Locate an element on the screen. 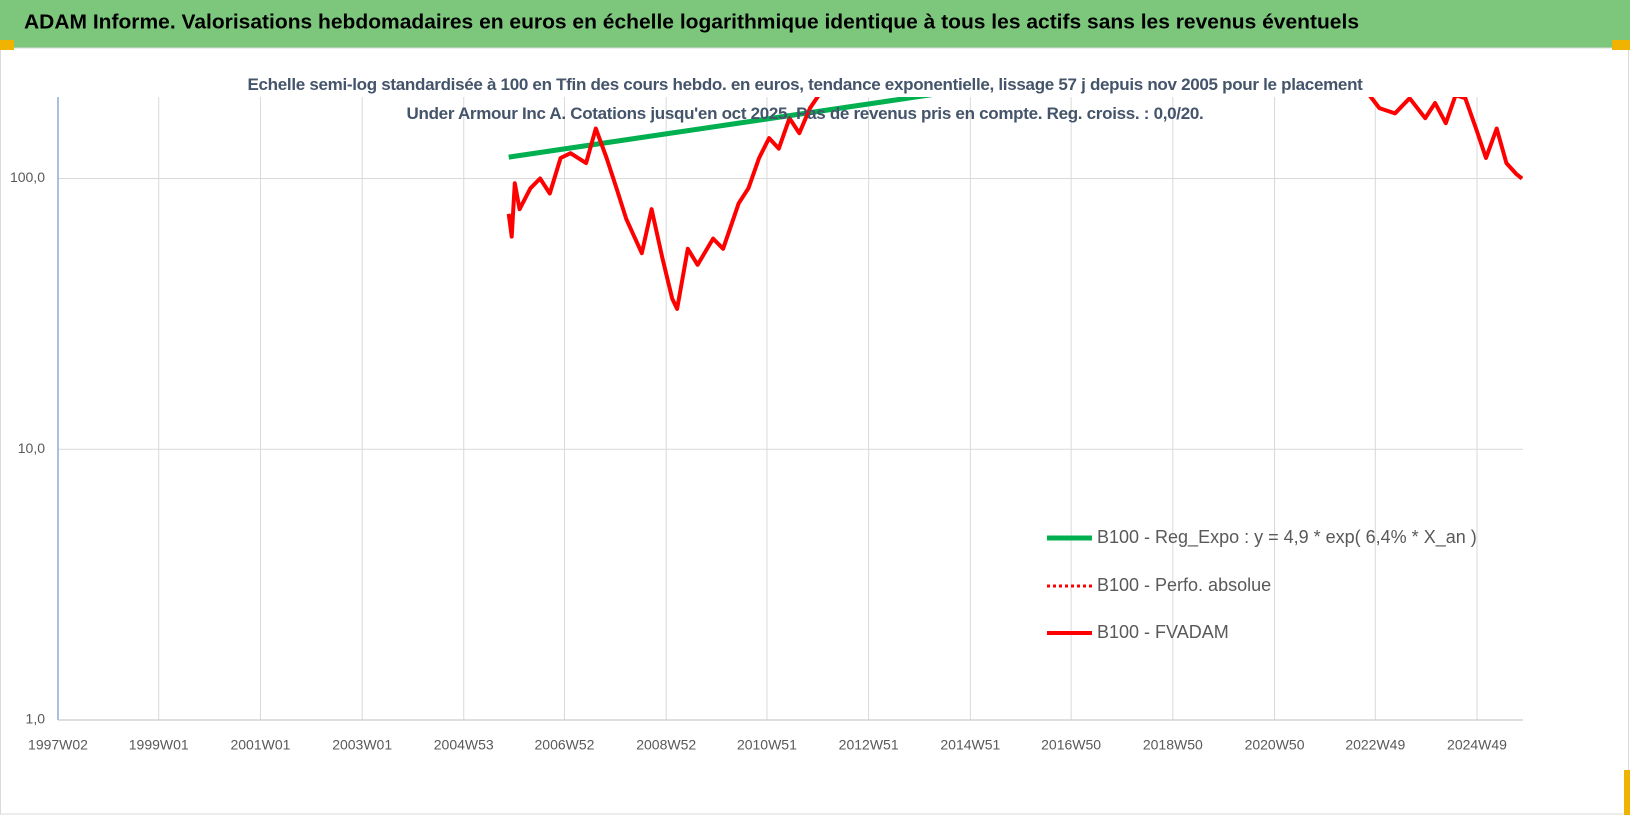  x-tick-label: 2003W01 is located at coordinates (362, 745).